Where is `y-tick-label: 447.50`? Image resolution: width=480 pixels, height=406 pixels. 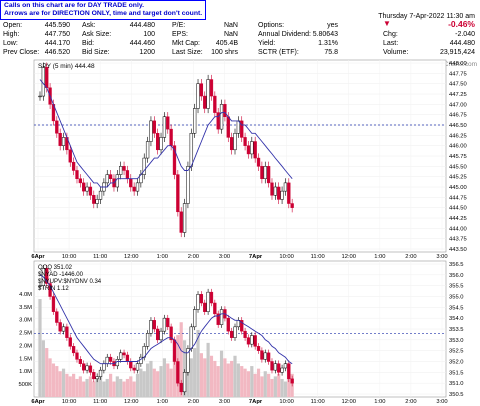 y-tick-label: 447.50 is located at coordinates (458, 85).